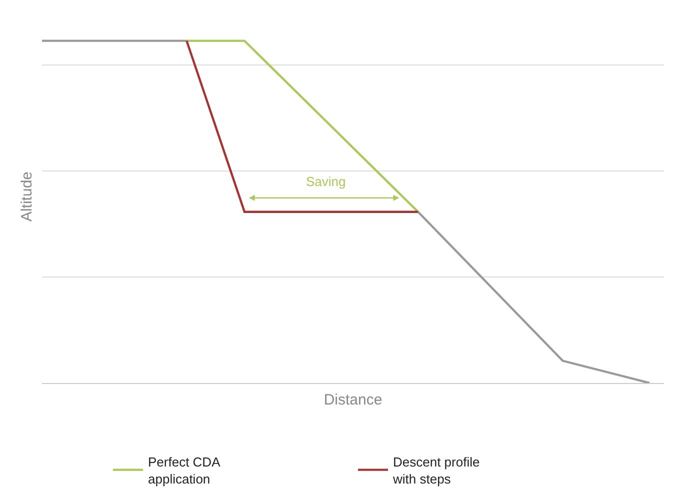 Image resolution: width=674 pixels, height=503 pixels. What do you see at coordinates (353, 399) in the screenshot?
I see `x-axis-title: Distance` at bounding box center [353, 399].